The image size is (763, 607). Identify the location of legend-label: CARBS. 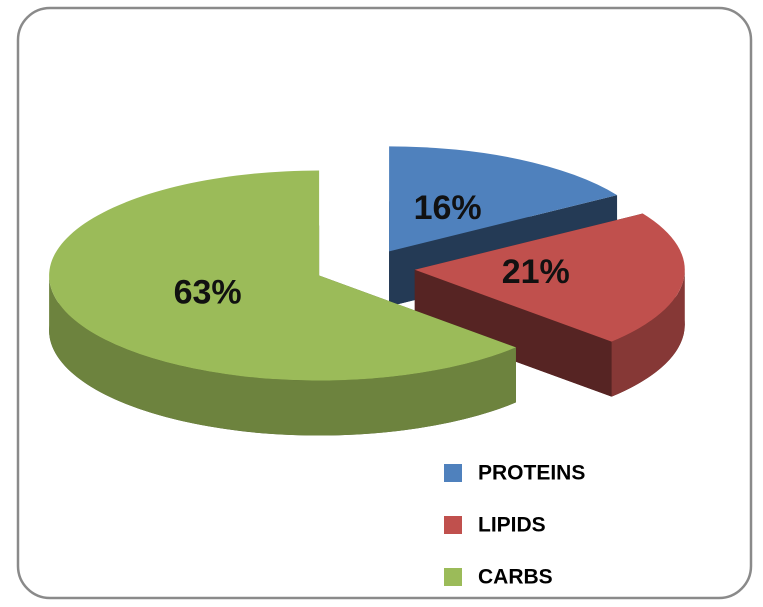
(515, 577).